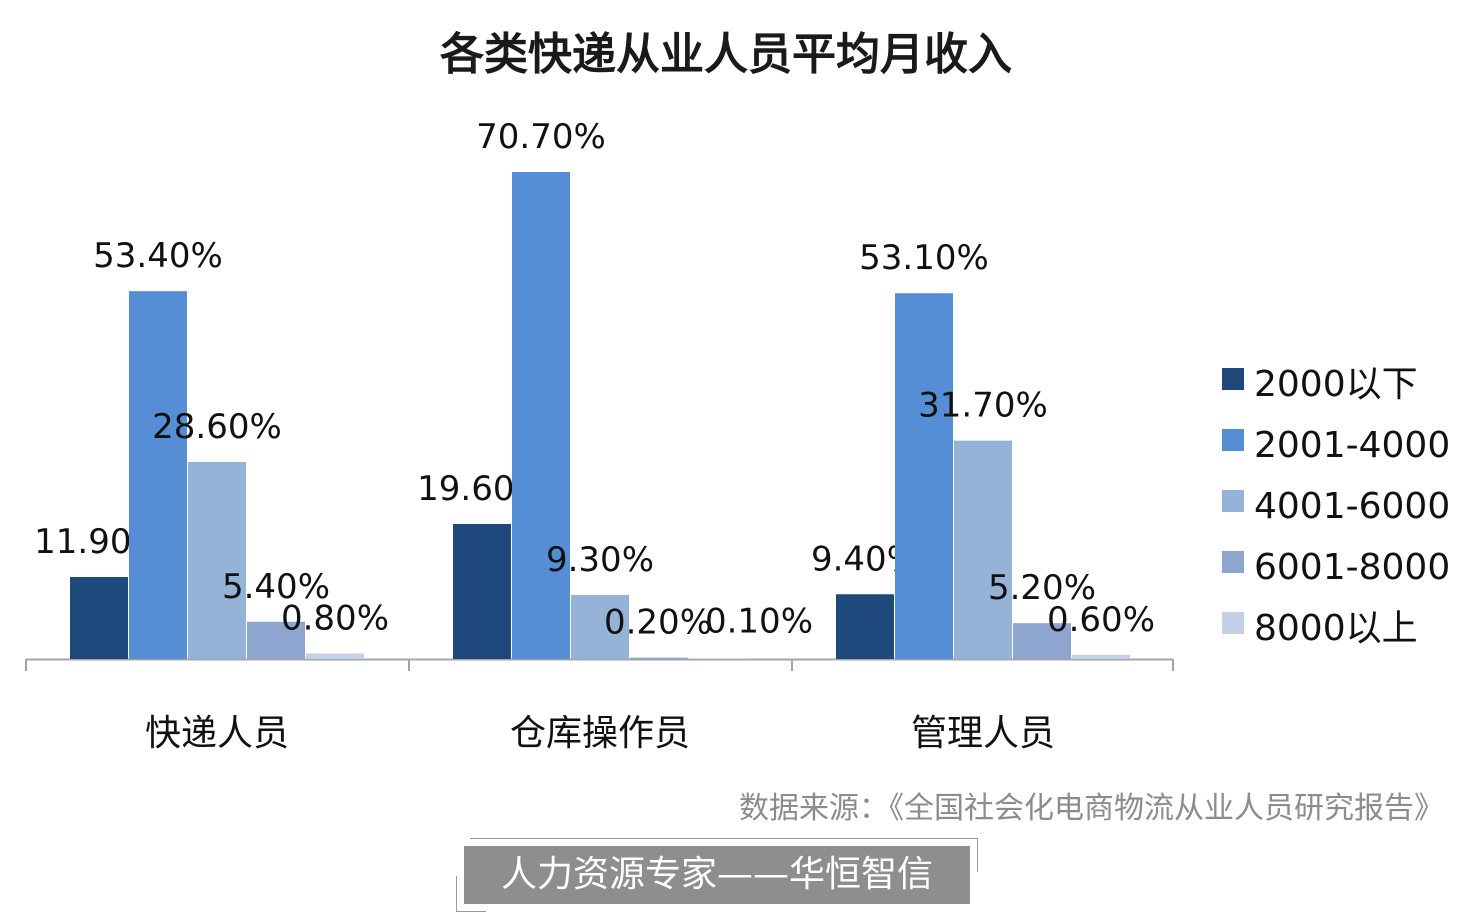  Describe the element at coordinates (983, 733) in the screenshot. I see `category-label-2: 管理人员` at that location.